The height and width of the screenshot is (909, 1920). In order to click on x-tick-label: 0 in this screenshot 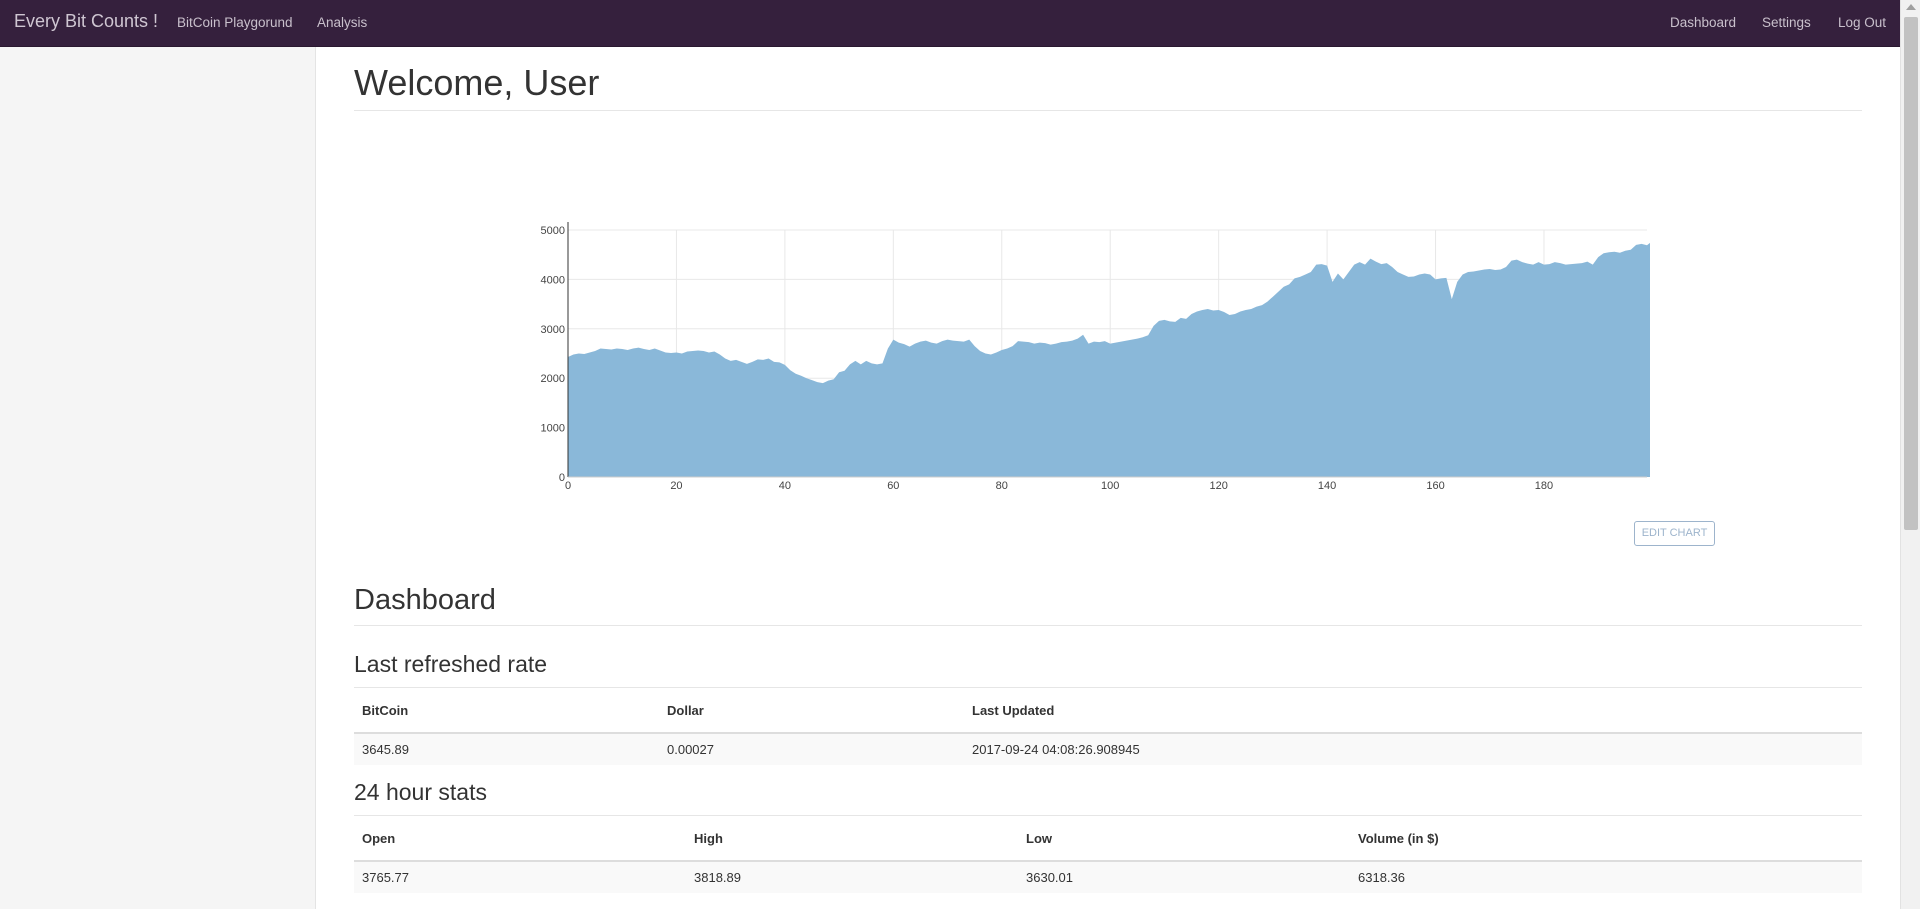, I will do `click(568, 486)`.